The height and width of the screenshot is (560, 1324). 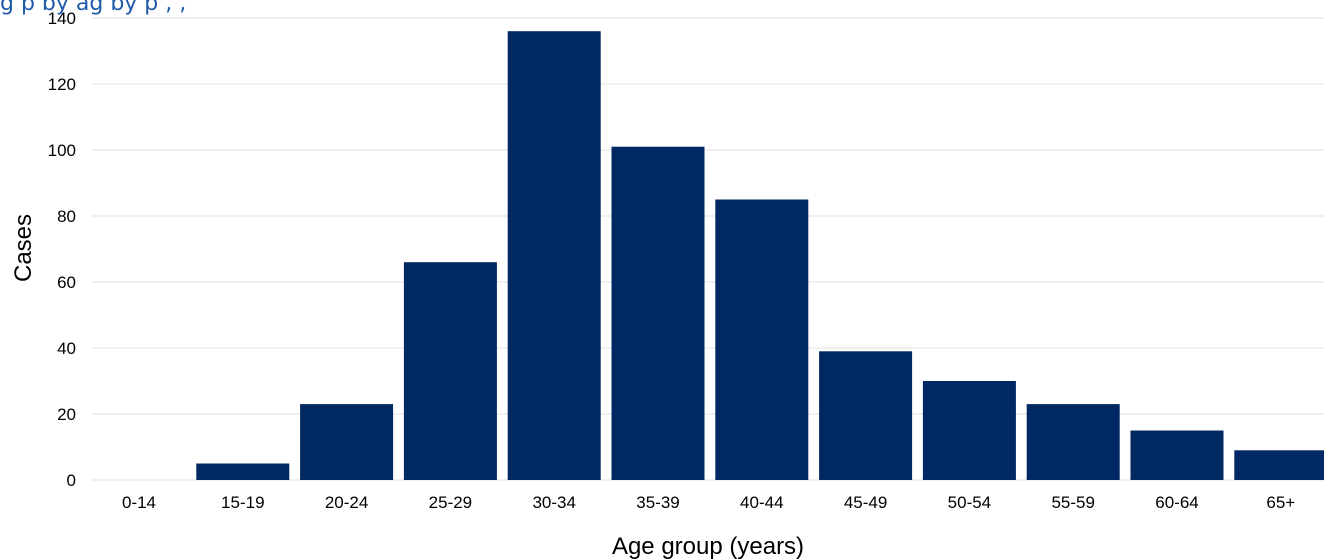 I want to click on x-tick-label: 50-54, so click(x=969, y=502).